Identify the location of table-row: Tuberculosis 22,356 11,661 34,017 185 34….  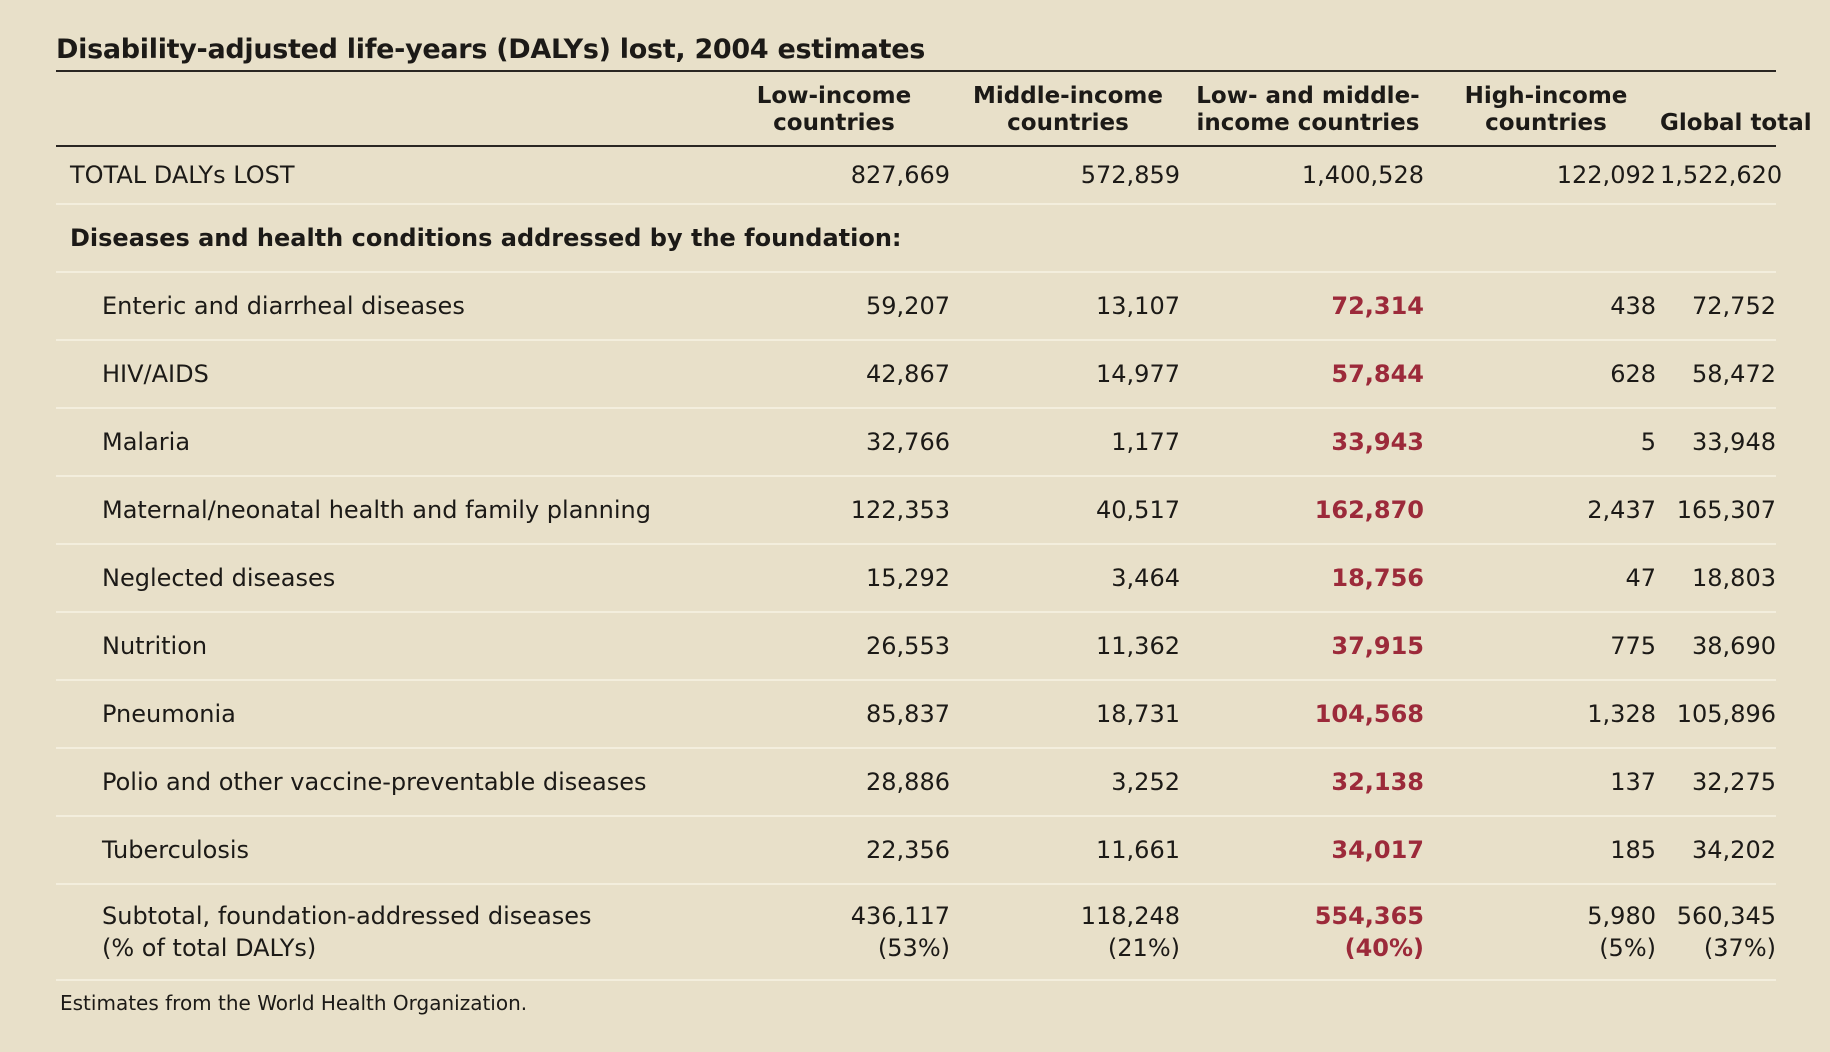
(916, 851).